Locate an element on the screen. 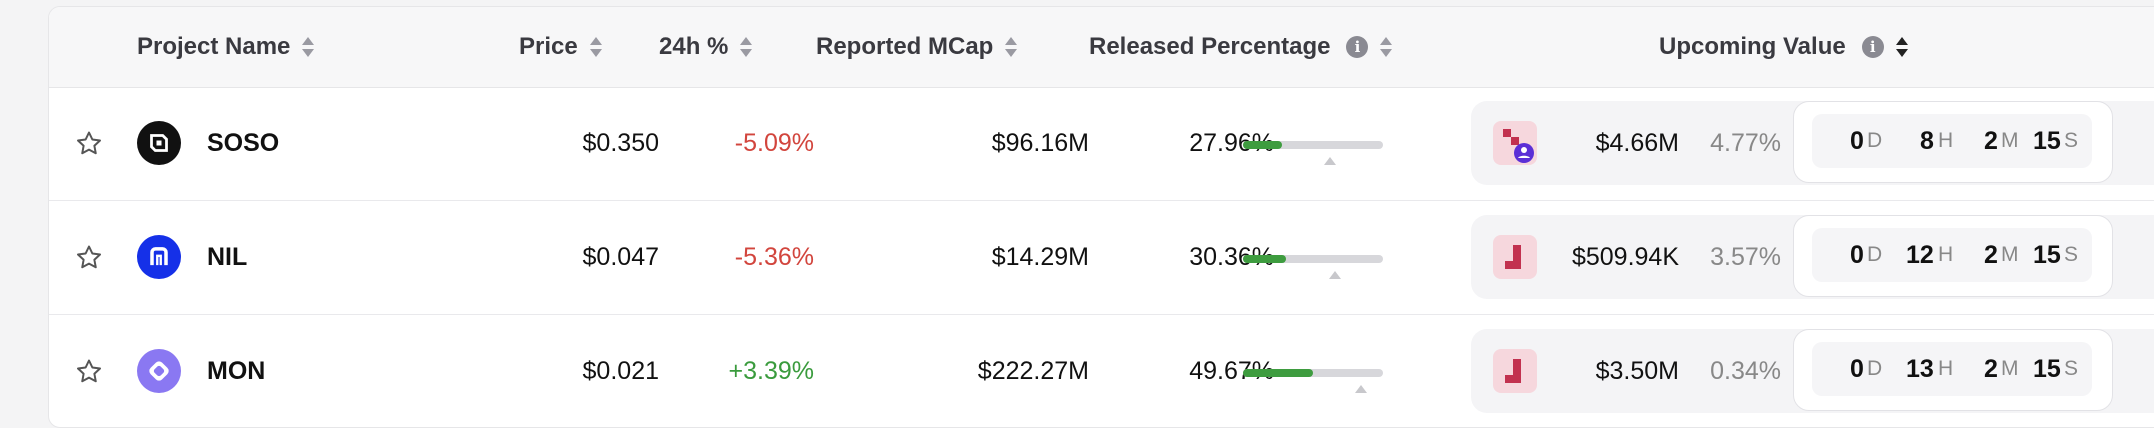  nil-logo-icon is located at coordinates (159, 257).